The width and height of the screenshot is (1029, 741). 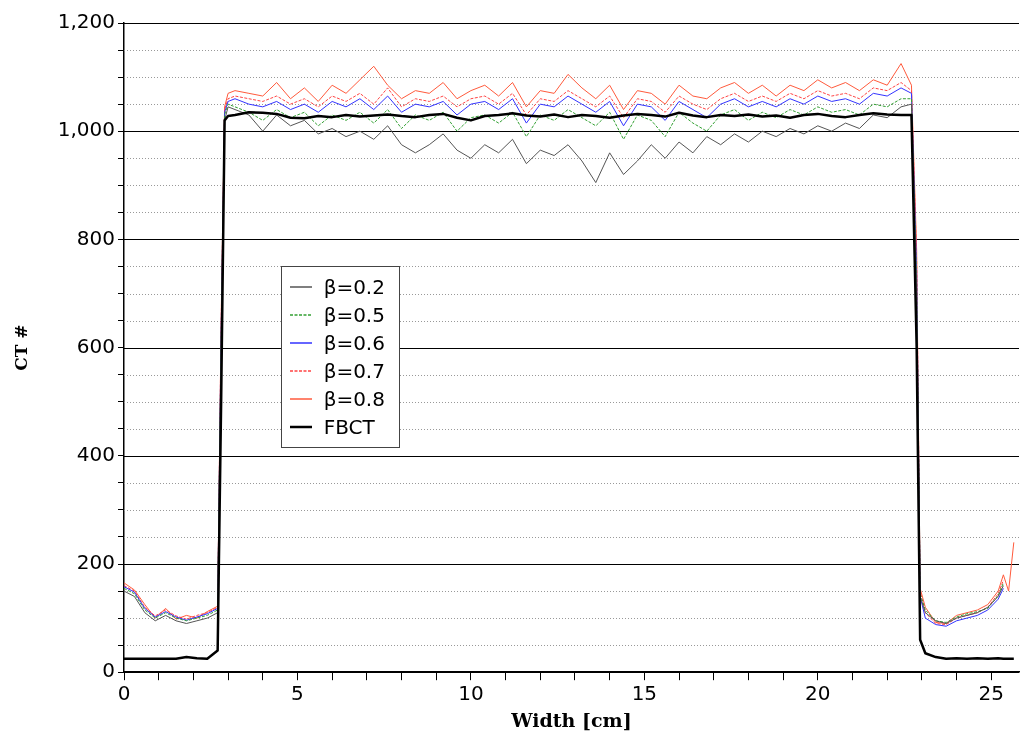 I want to click on y-tick-label: 1,200, so click(x=86, y=21).